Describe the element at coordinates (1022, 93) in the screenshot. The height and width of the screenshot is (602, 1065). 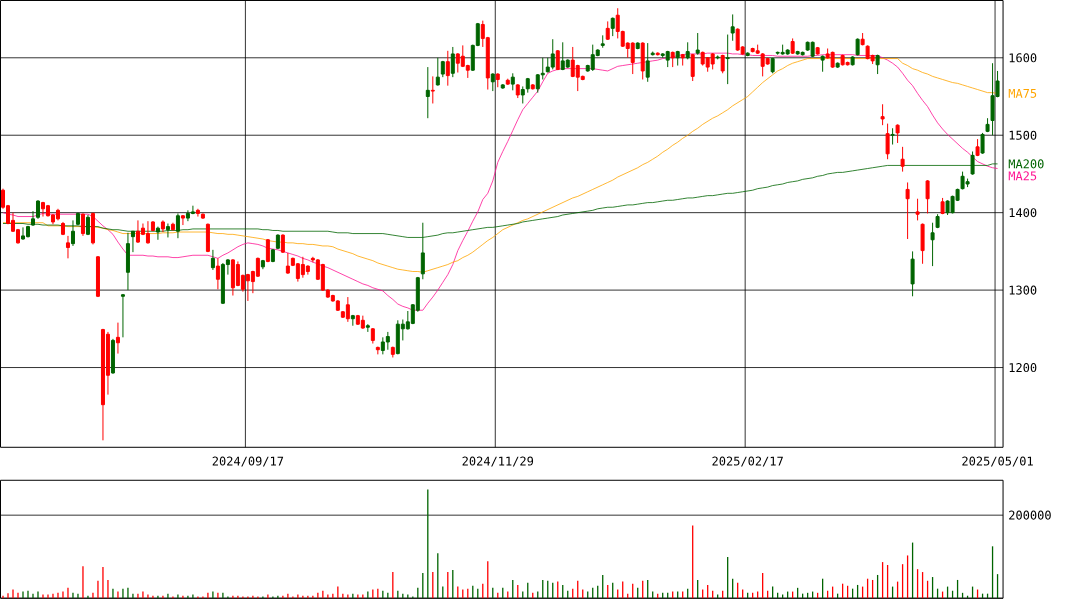
I see `series-label: MA75` at that location.